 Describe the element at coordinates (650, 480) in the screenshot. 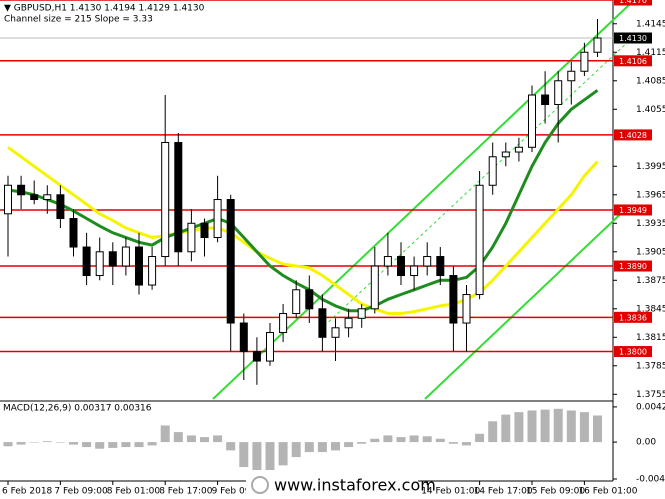

I see `y2-tick-label: -0.00444` at that location.